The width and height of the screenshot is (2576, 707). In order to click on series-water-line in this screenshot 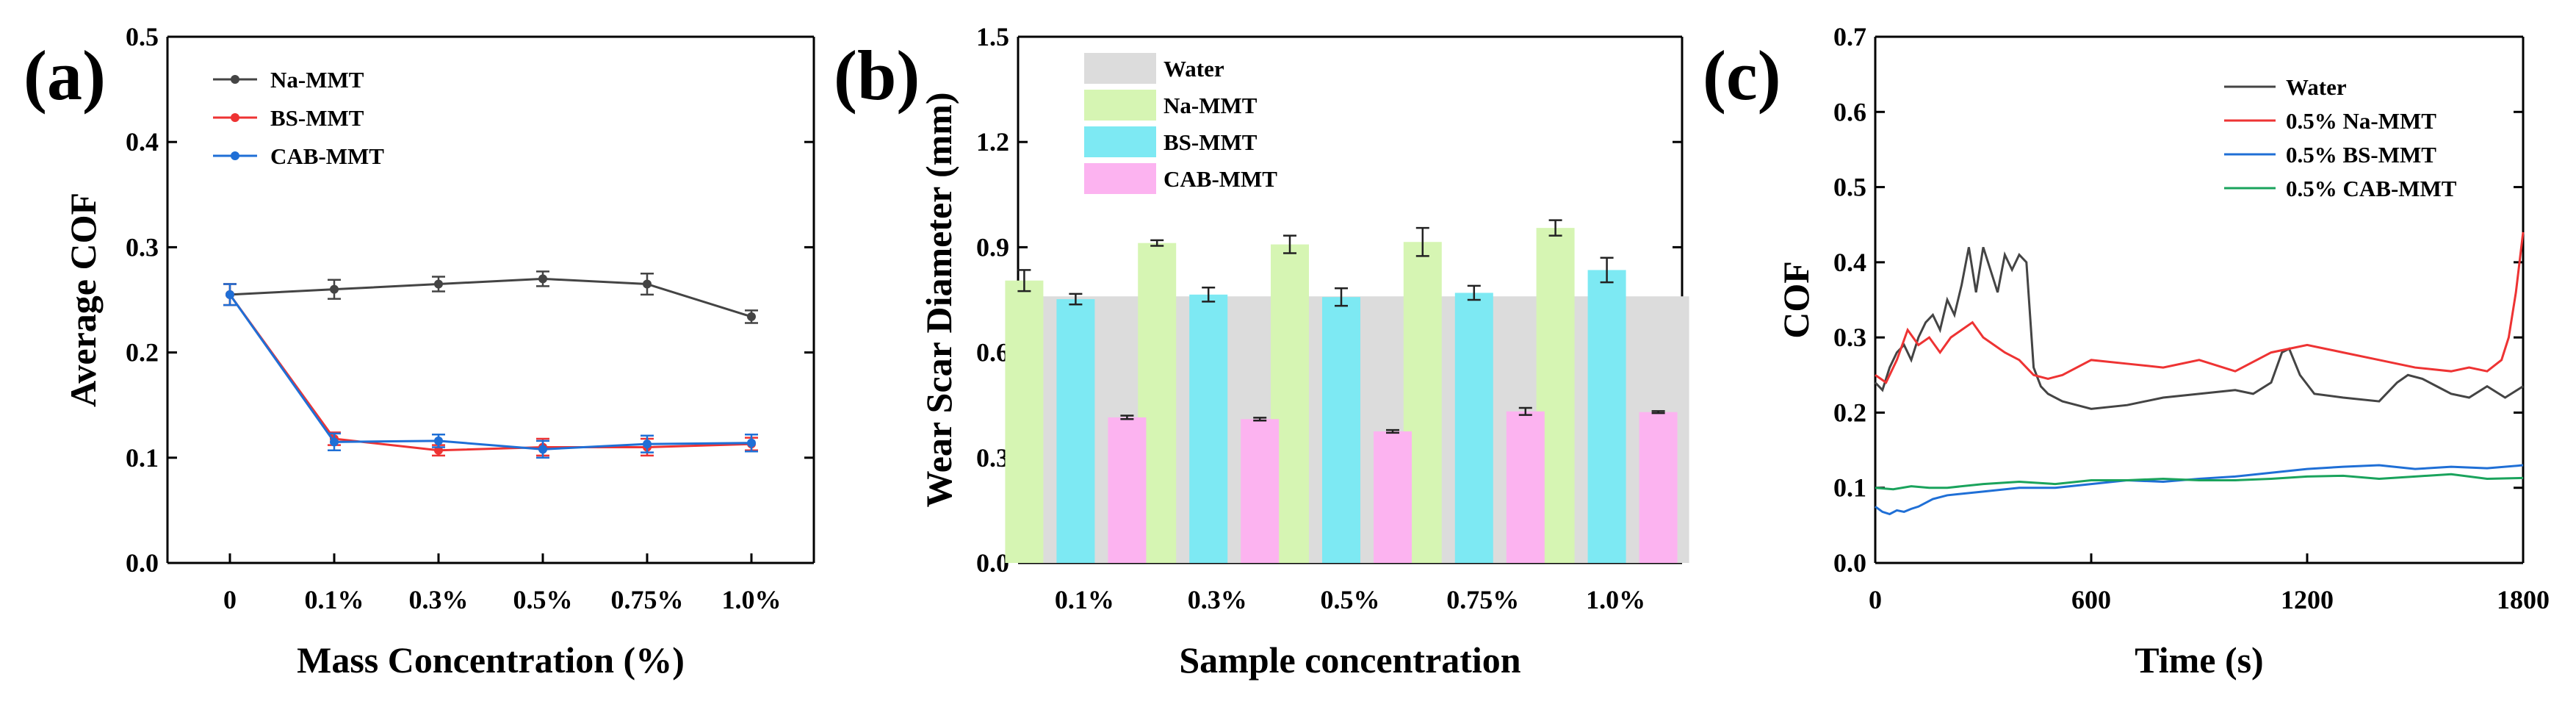, I will do `click(2199, 328)`.